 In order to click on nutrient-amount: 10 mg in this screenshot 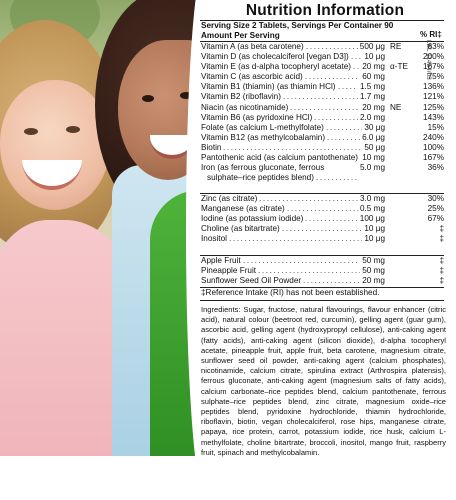, I will do `click(373, 158)`.